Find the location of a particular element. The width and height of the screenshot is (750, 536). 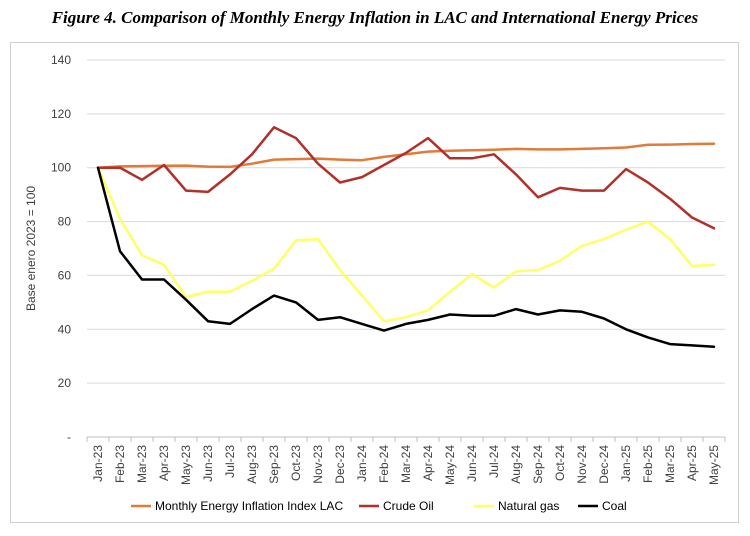

x-tick-label: Jun-23 is located at coordinates (208, 463).